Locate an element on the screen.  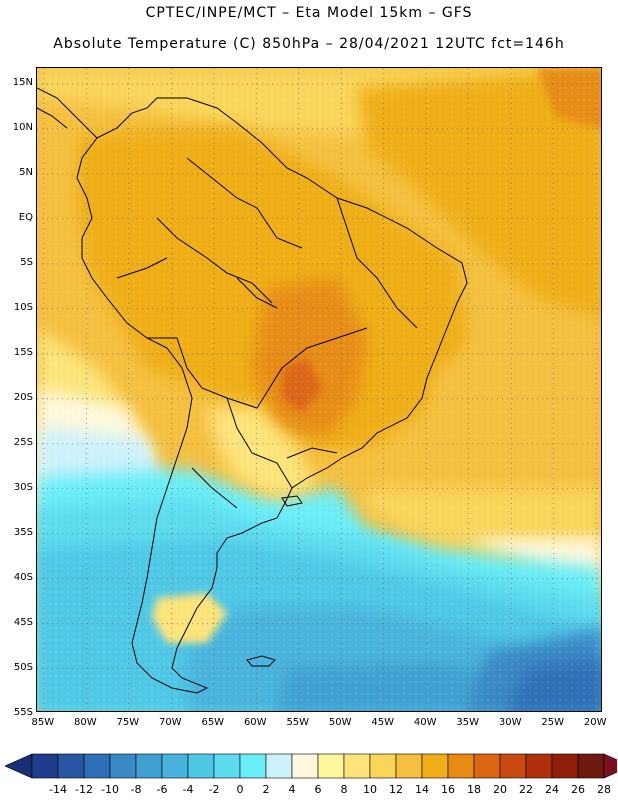
colorbar-tick-label: 4 is located at coordinates (292, 789).